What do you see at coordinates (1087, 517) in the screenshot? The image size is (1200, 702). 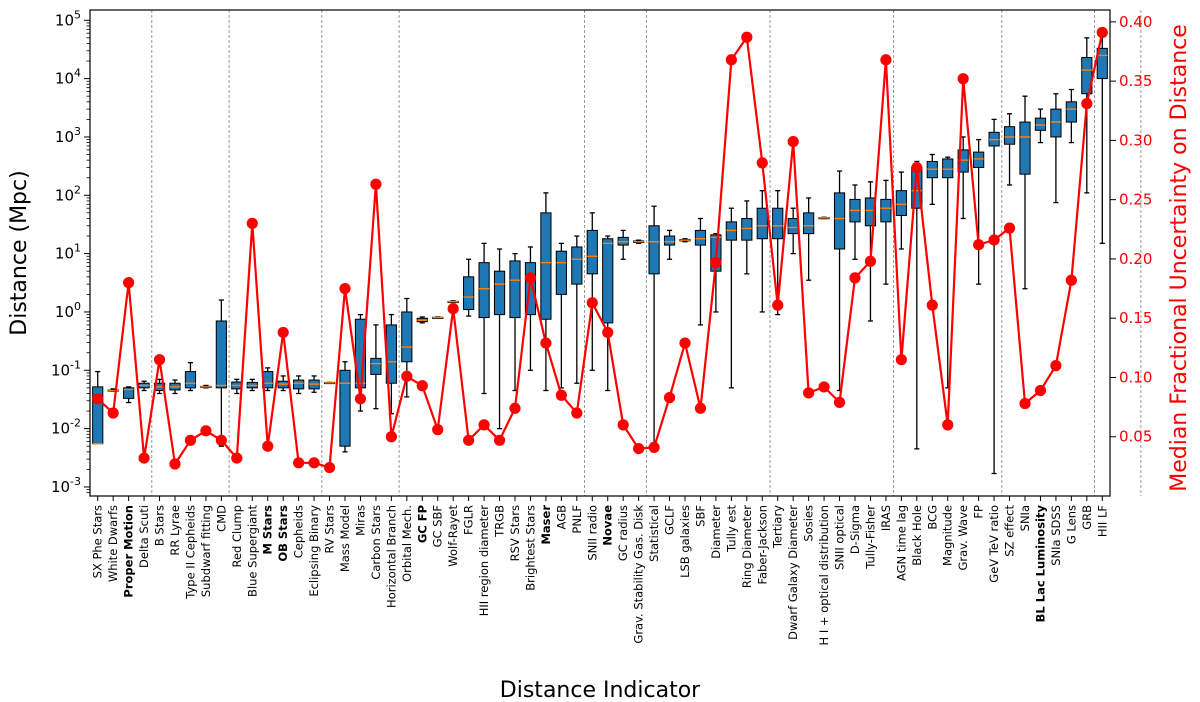 I see `category-label: GRB` at bounding box center [1087, 517].